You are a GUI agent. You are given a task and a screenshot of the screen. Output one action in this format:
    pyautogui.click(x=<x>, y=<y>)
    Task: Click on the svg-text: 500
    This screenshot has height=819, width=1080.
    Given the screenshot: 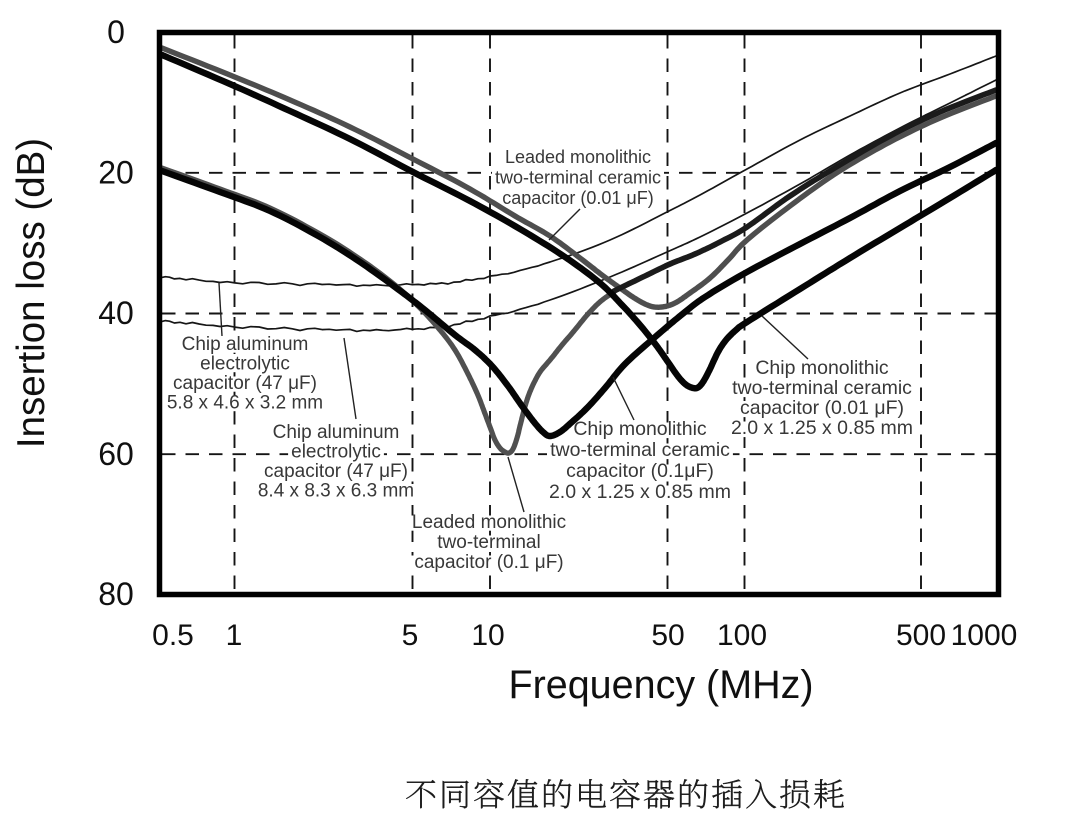 What is the action you would take?
    pyautogui.click(x=921, y=635)
    